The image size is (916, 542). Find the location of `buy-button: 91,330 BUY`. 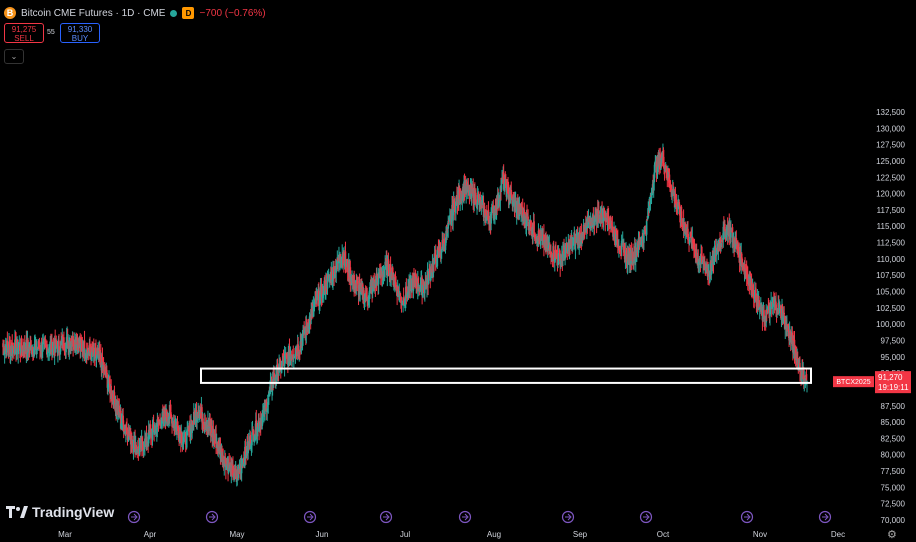

buy-button: 91,330 BUY is located at coordinates (80, 33).